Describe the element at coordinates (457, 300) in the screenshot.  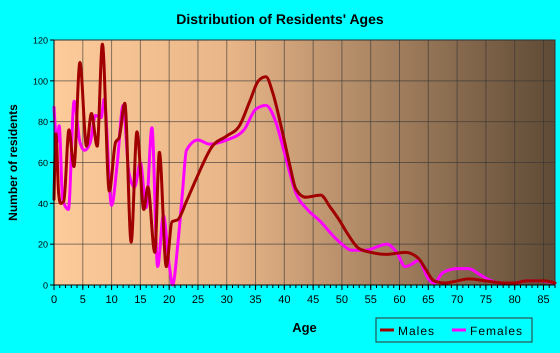
I see `x-tick-label: 70` at that location.